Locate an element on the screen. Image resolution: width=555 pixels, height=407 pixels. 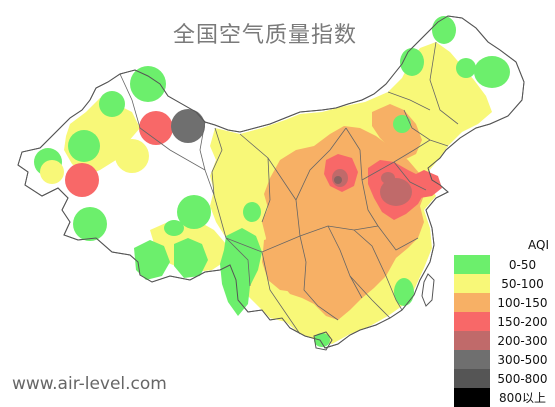
aqi-region-good-heilongjiang is located at coordinates (492, 72).